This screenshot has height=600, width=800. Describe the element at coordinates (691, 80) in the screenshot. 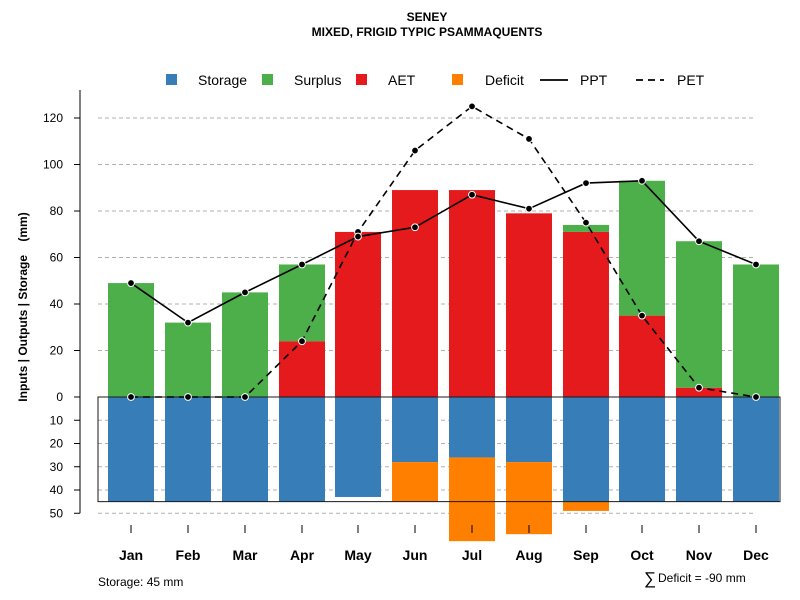

I see `legend-label-pet: PET` at that location.